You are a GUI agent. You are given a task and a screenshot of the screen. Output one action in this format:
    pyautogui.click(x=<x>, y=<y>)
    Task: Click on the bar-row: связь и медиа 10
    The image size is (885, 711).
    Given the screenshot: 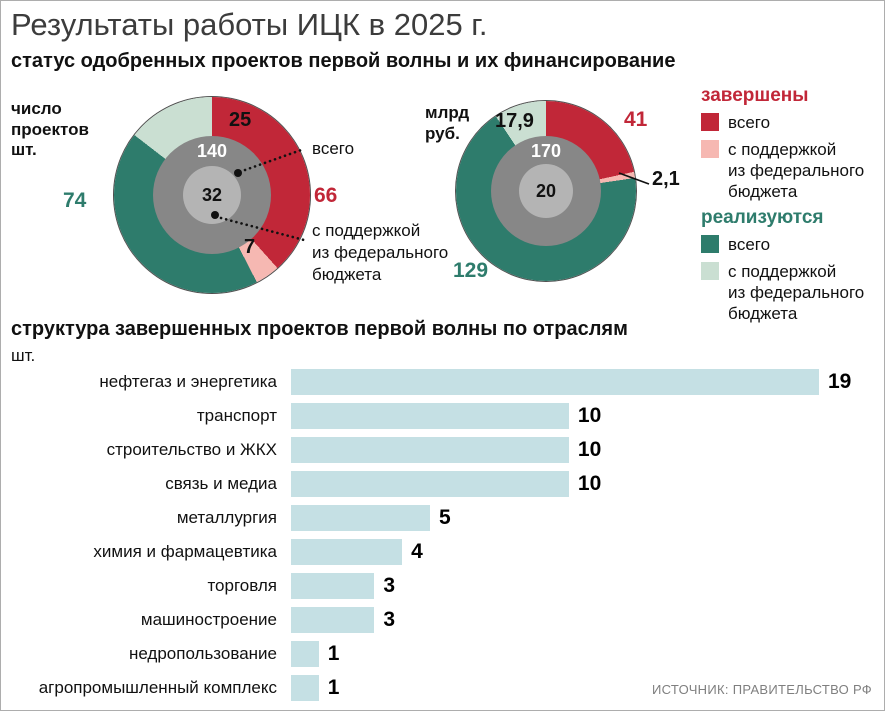 What is the action you would take?
    pyautogui.click(x=442, y=484)
    